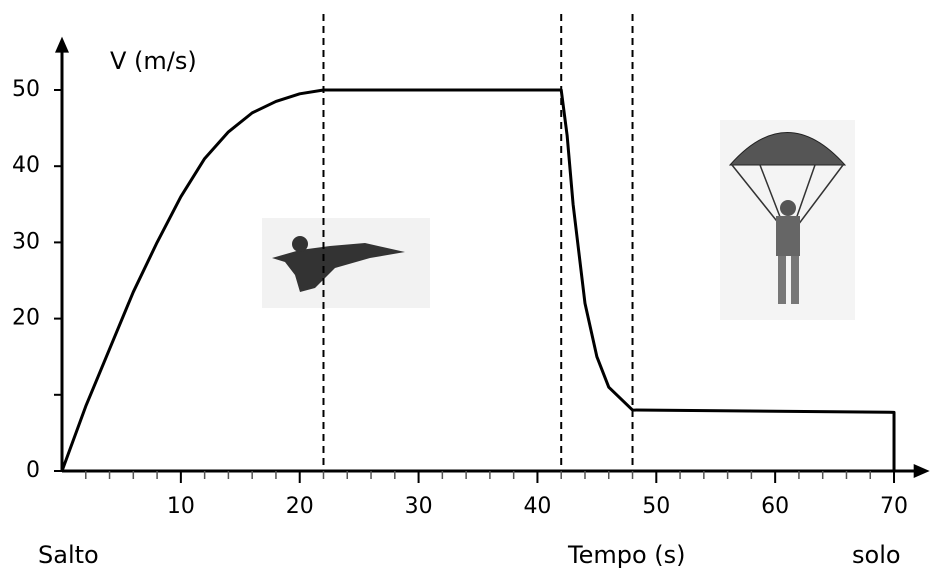  Describe the element at coordinates (894, 506) in the screenshot. I see `x-tick-label: 70` at that location.